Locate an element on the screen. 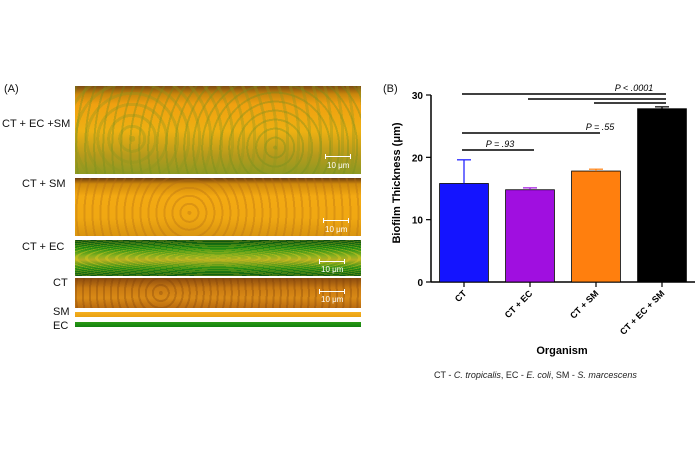 The image size is (696, 464). x-tick-label: CT + EC is located at coordinates (519, 304).